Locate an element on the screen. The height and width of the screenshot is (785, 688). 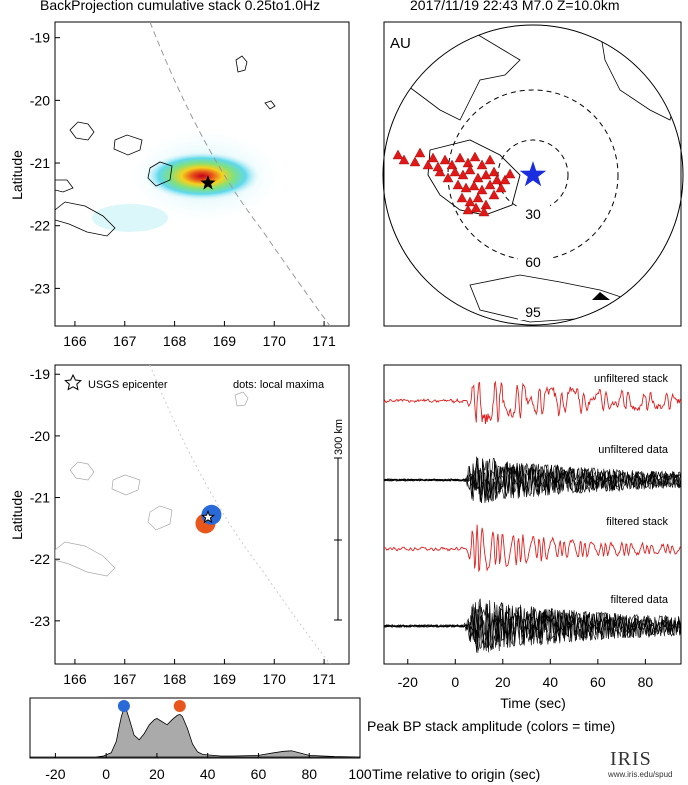
filtered-data-traces is located at coordinates (532, 625).